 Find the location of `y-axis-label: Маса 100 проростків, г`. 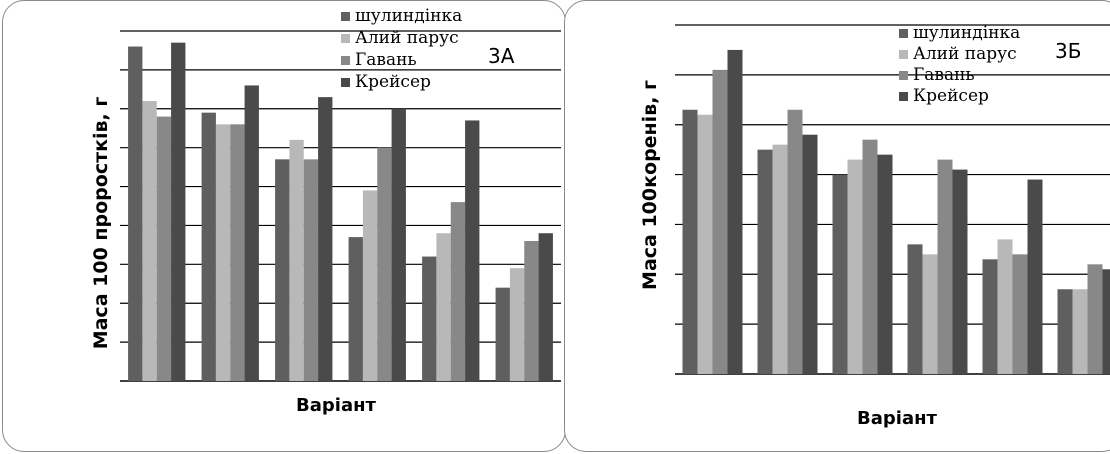

y-axis-label: Маса 100 проростків, г is located at coordinates (101, 223).